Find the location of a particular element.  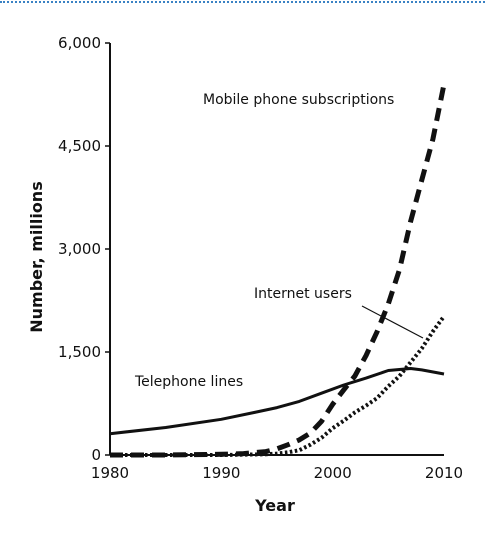

y-tick-label: 3,000 is located at coordinates (79, 249).